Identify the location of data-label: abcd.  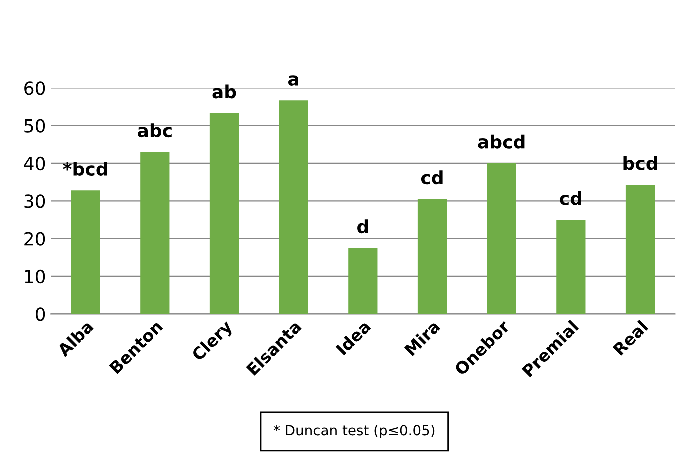
(501, 141).